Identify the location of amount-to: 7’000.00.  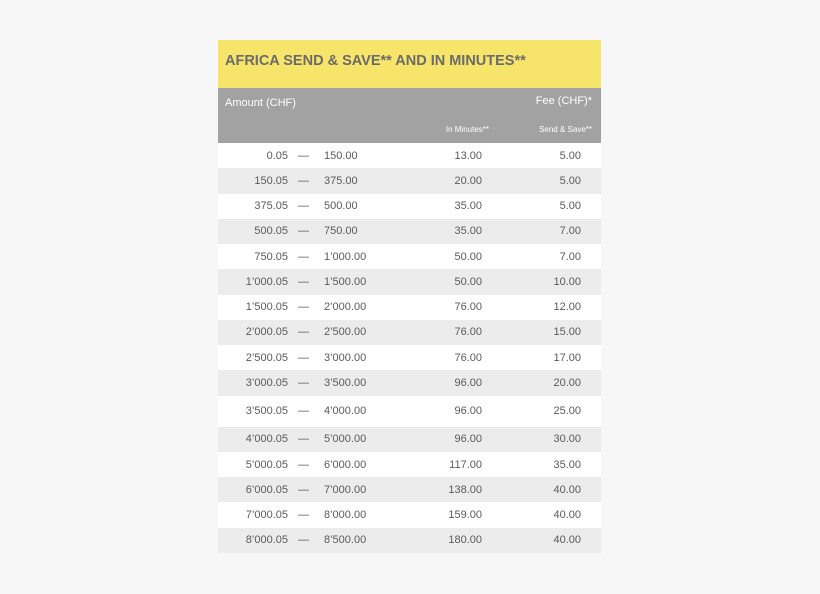
(345, 489).